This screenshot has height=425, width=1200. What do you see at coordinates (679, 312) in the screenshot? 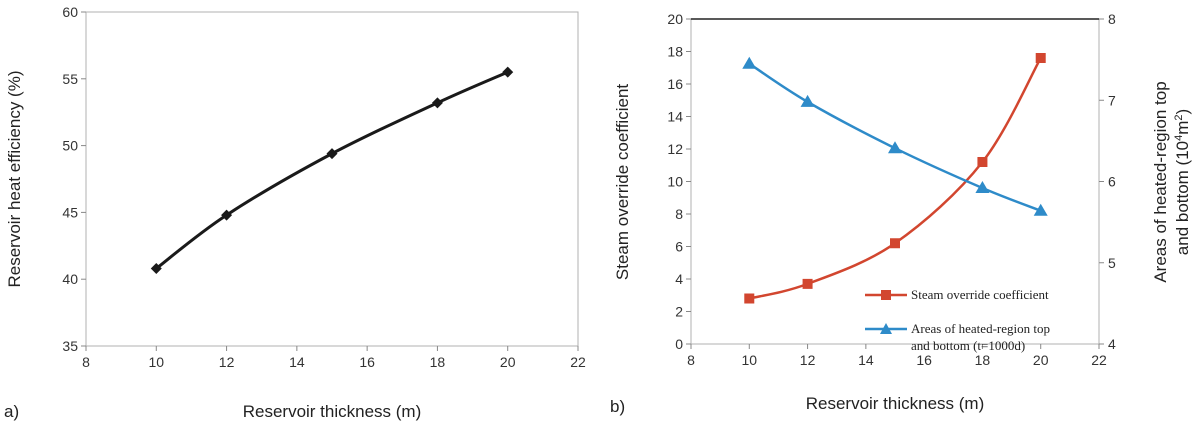
I see `panel-b-y-tick-label: 2` at bounding box center [679, 312].